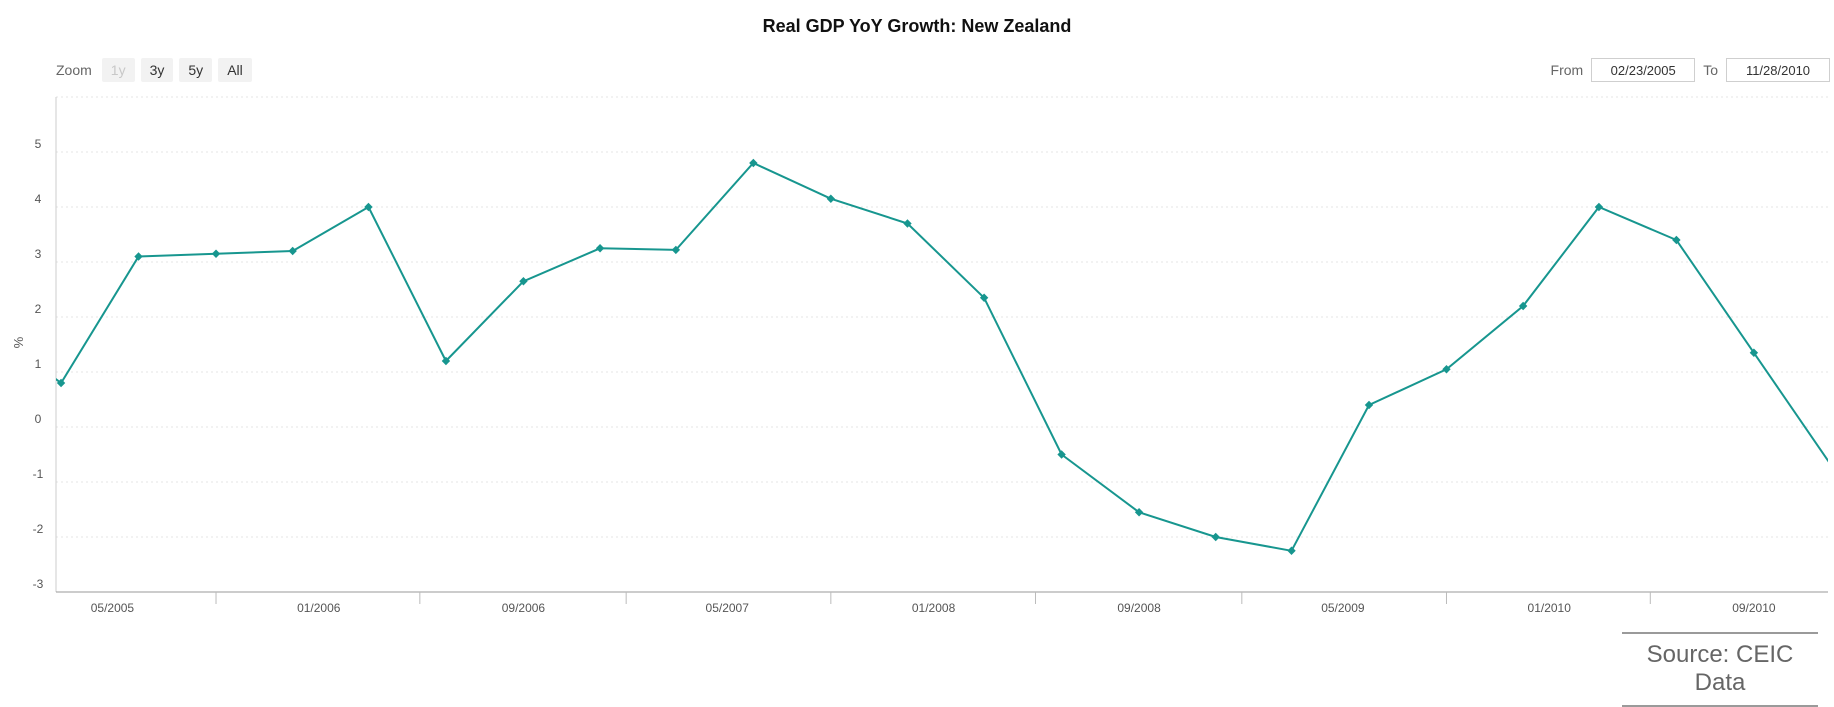 The height and width of the screenshot is (707, 1834). Describe the element at coordinates (1550, 608) in the screenshot. I see `x-tick-label: 01/2010` at that location.